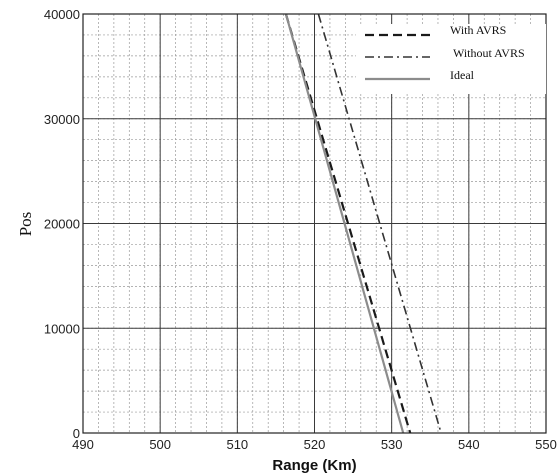  Describe the element at coordinates (62, 14) in the screenshot. I see `y-tick-label: 40000` at that location.